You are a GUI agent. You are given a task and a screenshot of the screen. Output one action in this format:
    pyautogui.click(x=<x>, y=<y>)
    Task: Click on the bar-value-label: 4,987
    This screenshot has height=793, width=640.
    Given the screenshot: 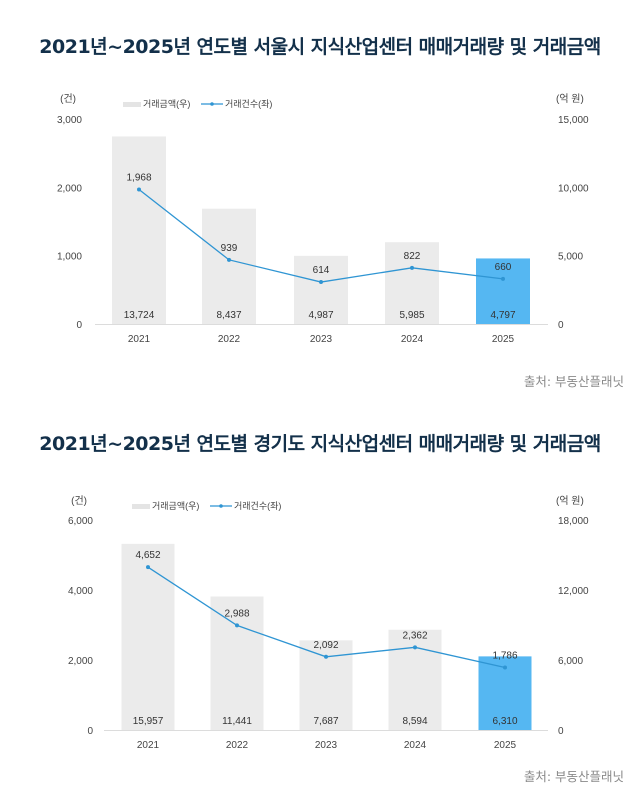 What is the action you would take?
    pyautogui.click(x=320, y=315)
    